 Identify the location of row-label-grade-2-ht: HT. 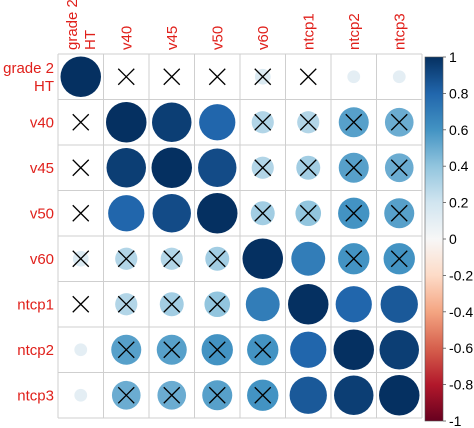
(44, 86).